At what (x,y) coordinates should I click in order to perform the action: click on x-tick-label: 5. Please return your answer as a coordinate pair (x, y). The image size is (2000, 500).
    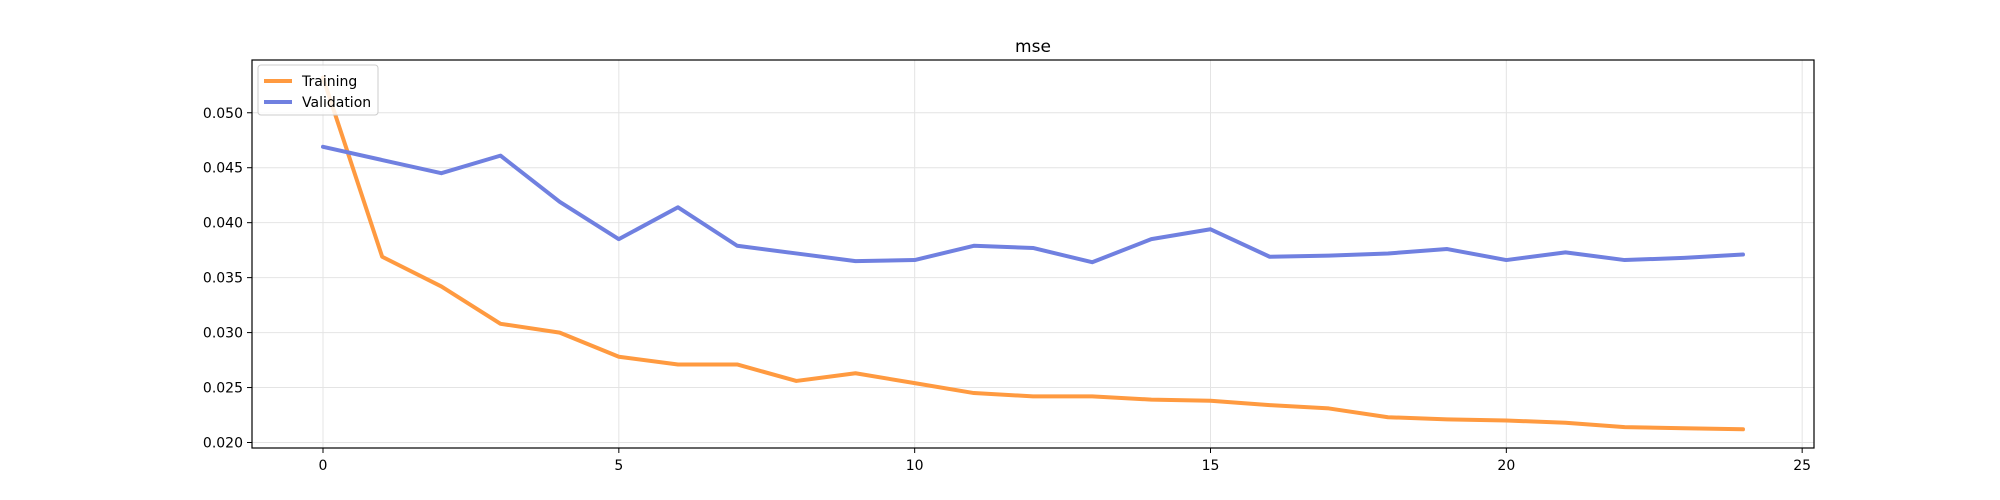
    Looking at the image, I should click on (618, 466).